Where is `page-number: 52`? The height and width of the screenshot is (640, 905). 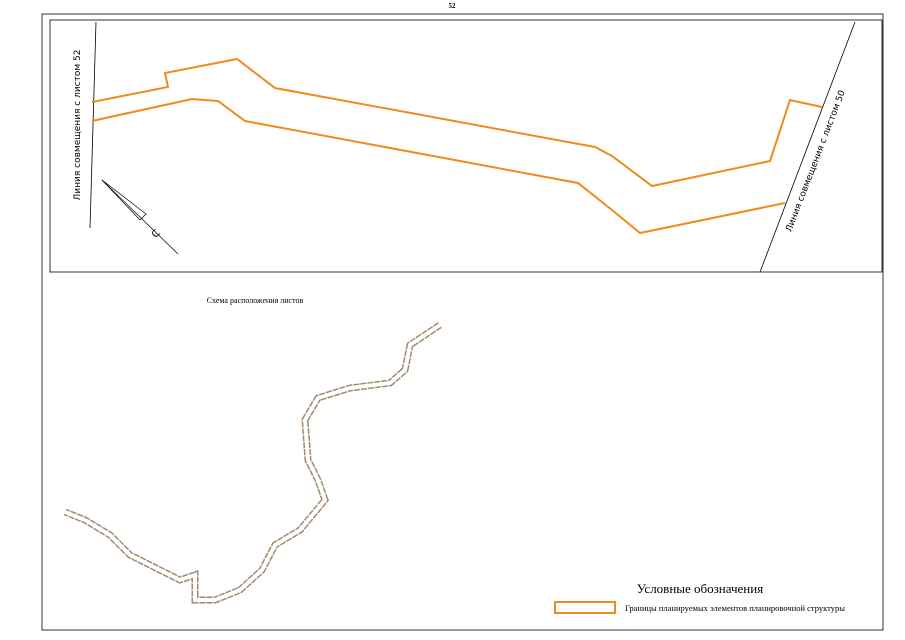 page-number: 52 is located at coordinates (453, 6).